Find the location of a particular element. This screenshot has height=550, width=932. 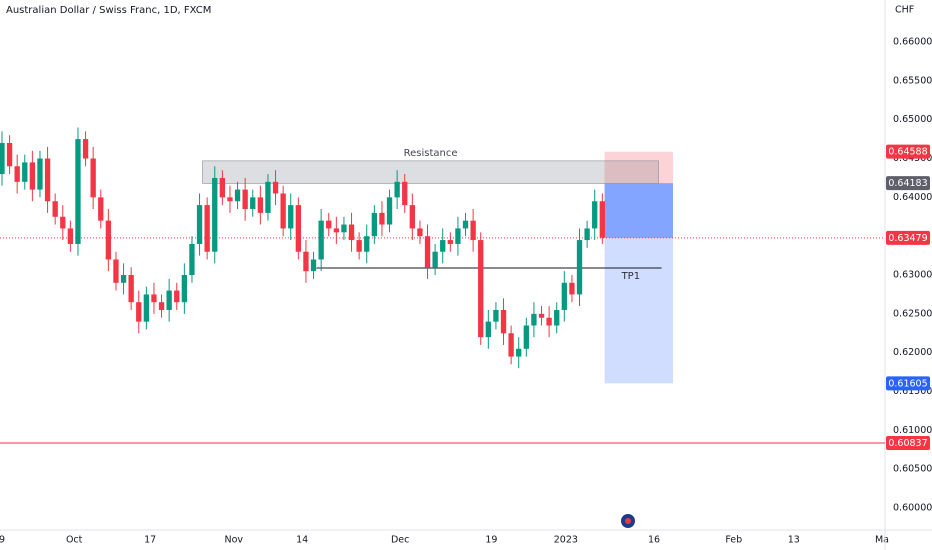

x-tick-label: Ma is located at coordinates (882, 540).